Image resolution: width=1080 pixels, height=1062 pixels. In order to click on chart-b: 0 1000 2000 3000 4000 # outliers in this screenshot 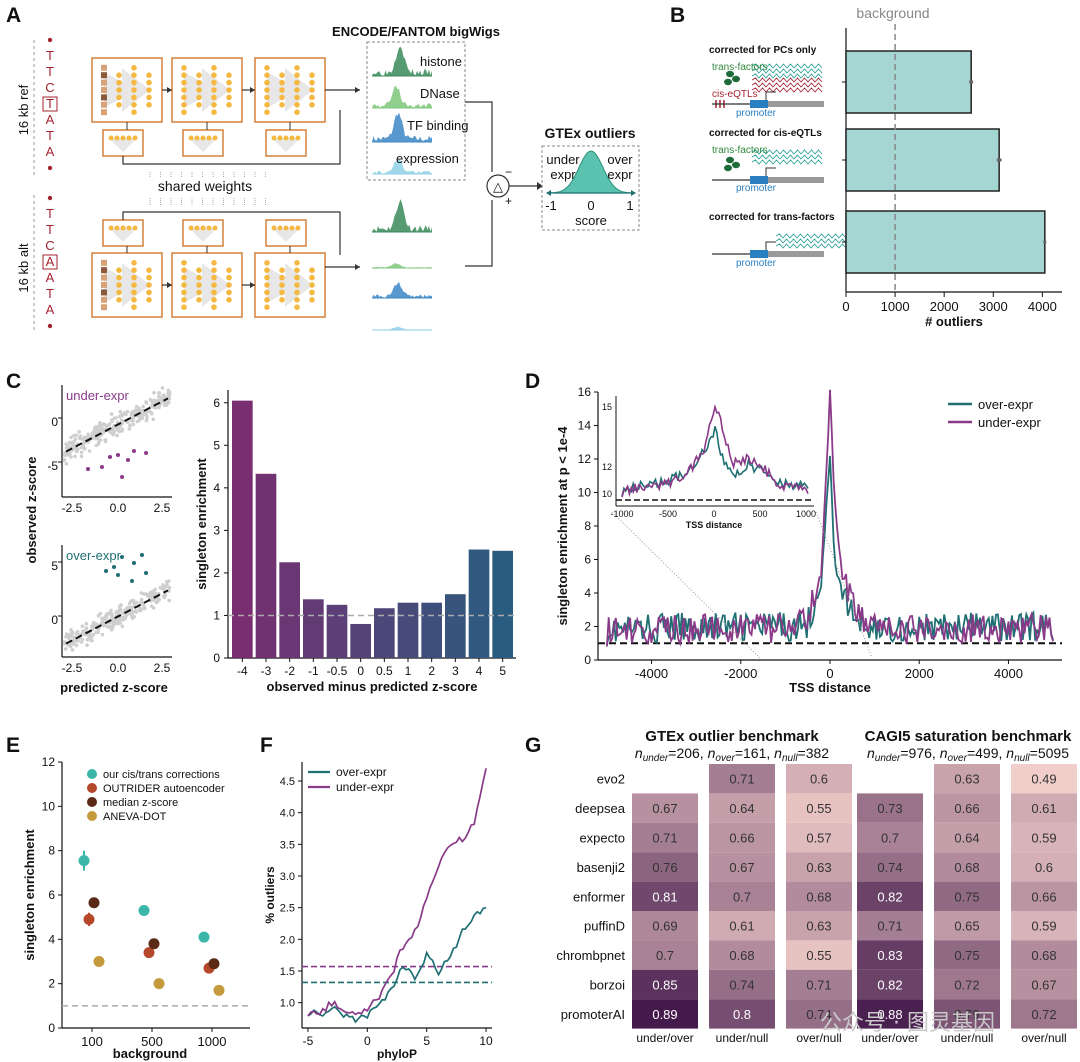, I will do `click(952, 176)`.